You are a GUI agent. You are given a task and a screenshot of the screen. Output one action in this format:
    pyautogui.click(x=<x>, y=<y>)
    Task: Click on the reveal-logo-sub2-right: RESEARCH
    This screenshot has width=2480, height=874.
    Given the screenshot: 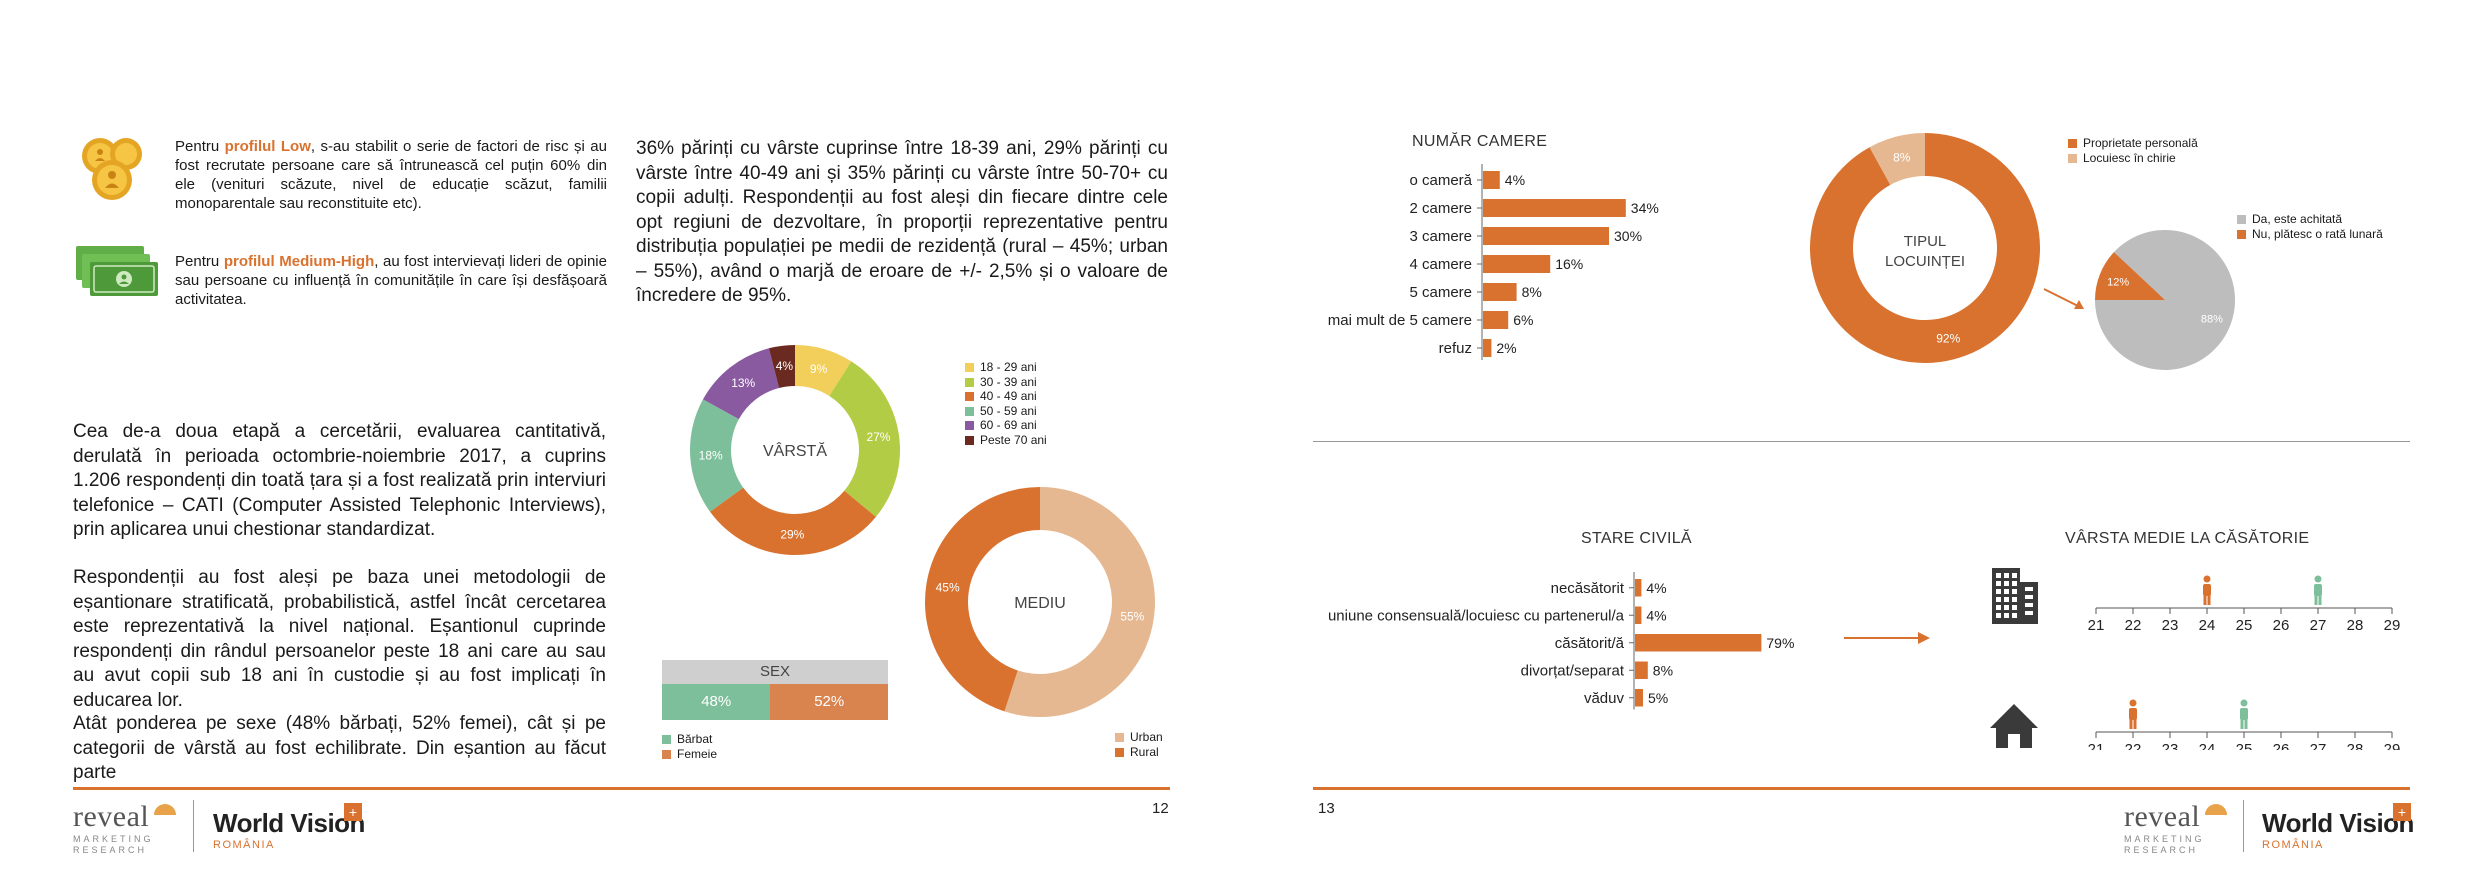 What is the action you would take?
    pyautogui.click(x=2161, y=850)
    